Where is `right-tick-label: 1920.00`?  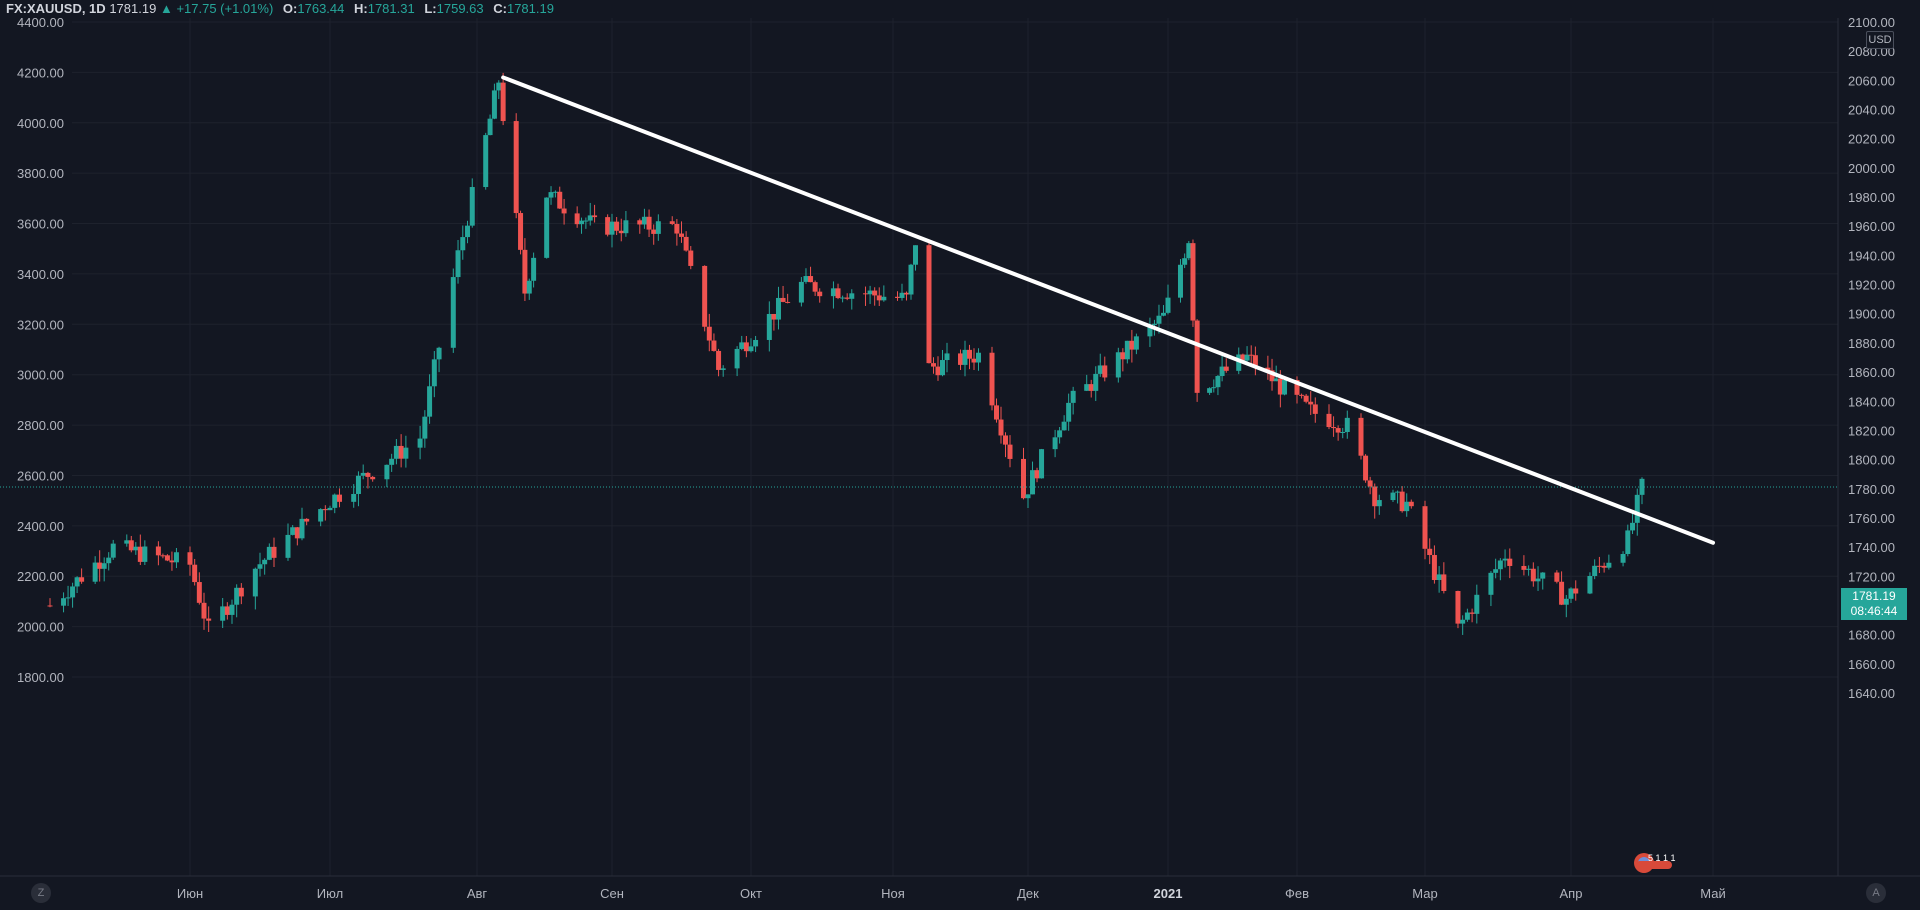
right-tick-label: 1920.00 is located at coordinates (1871, 285).